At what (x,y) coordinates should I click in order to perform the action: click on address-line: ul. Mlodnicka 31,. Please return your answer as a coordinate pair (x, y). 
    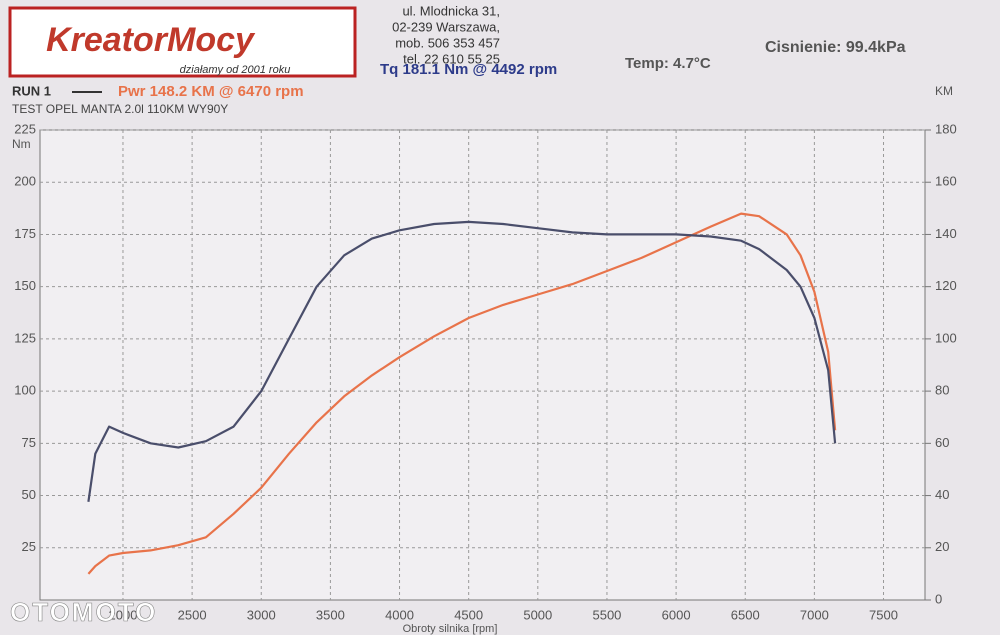
    Looking at the image, I should click on (451, 10).